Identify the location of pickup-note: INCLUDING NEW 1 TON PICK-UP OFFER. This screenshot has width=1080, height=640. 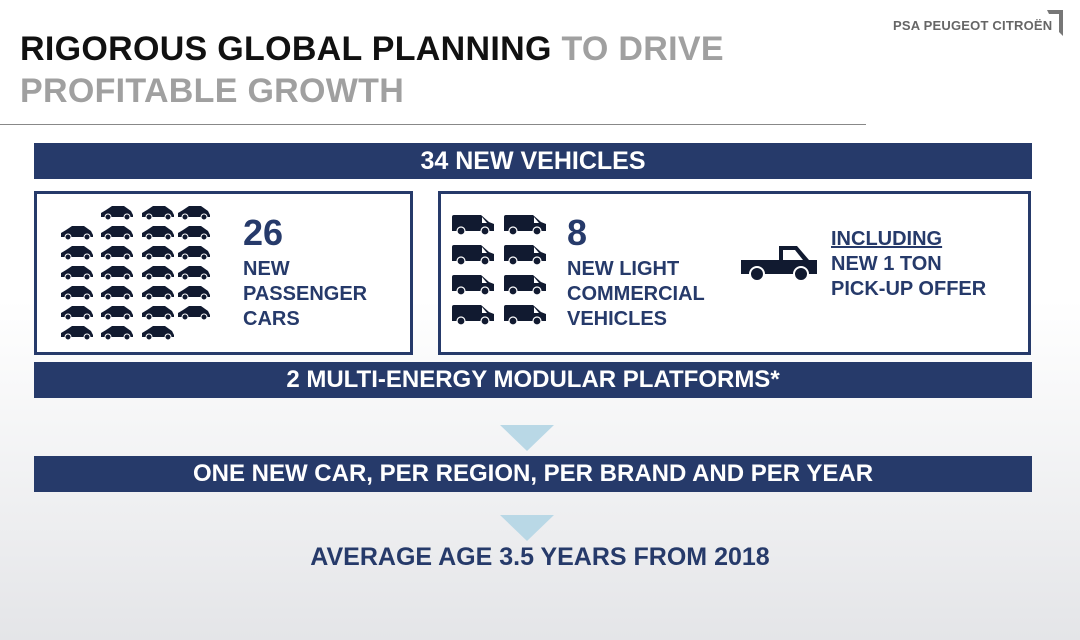
(908, 264).